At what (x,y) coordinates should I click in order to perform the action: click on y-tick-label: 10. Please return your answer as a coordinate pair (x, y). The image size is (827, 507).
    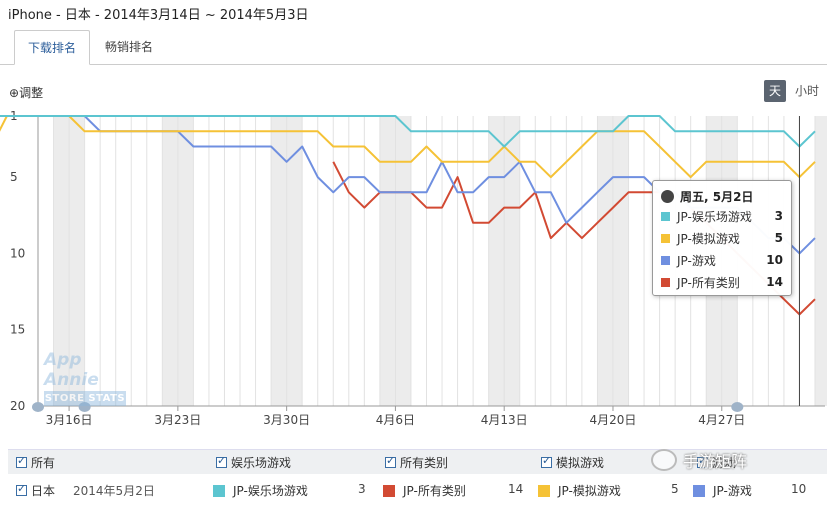
    Looking at the image, I should click on (17, 253).